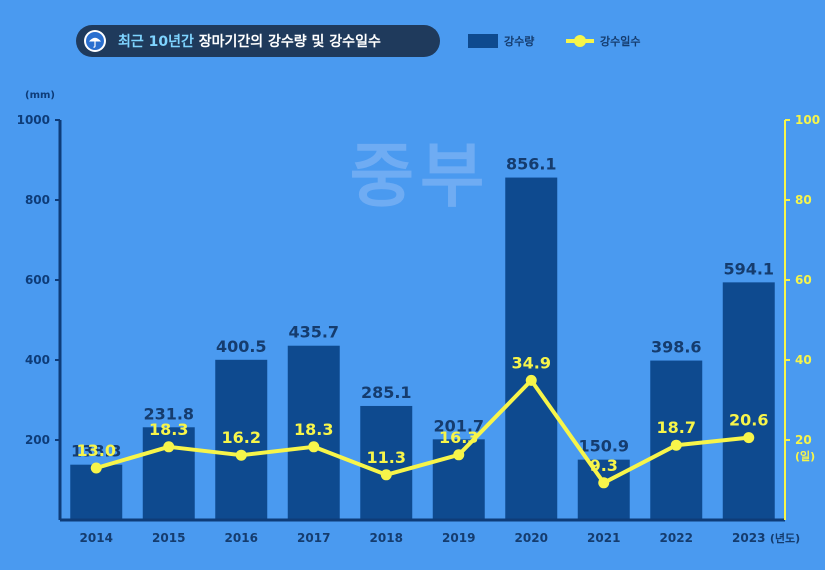 This screenshot has width=825, height=570. Describe the element at coordinates (803, 200) in the screenshot. I see `right-tick-label: 80` at that location.